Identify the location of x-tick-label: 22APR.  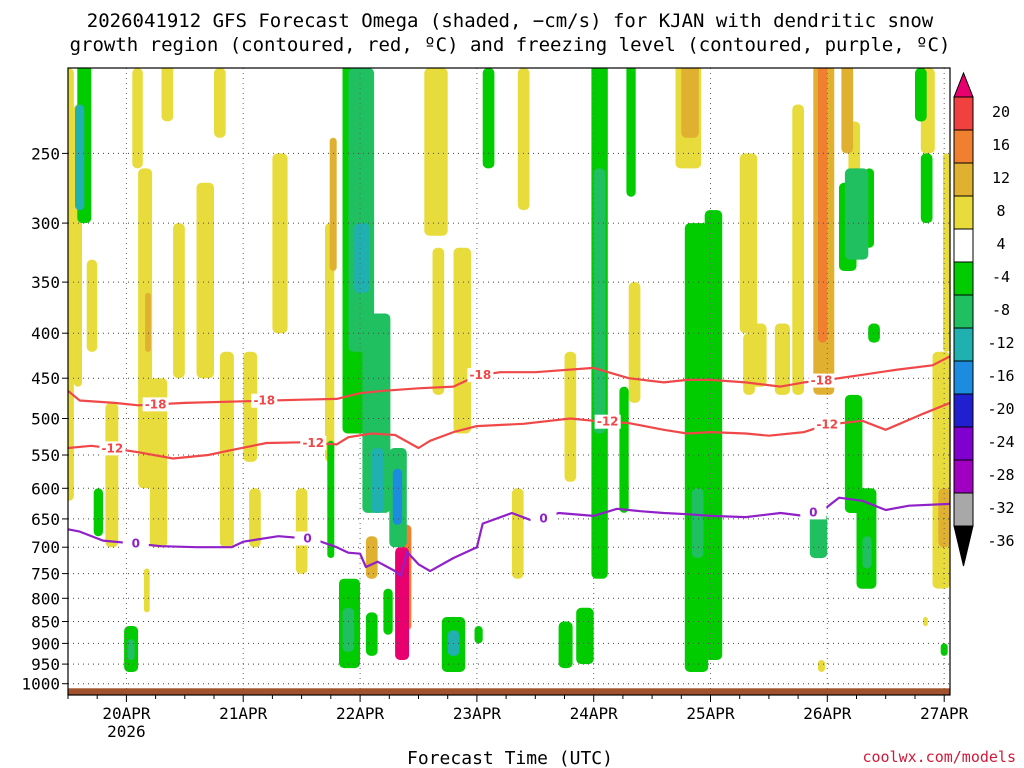
(360, 713).